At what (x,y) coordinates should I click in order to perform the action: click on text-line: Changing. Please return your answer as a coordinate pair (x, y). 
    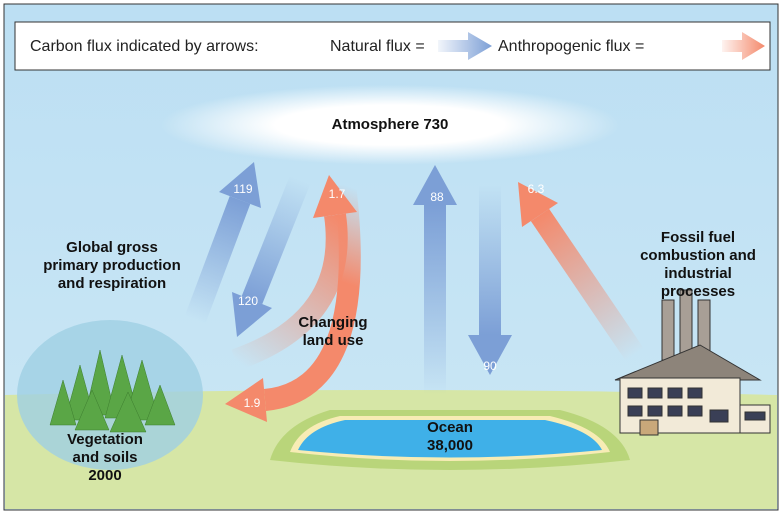
    Looking at the image, I should click on (332, 322).